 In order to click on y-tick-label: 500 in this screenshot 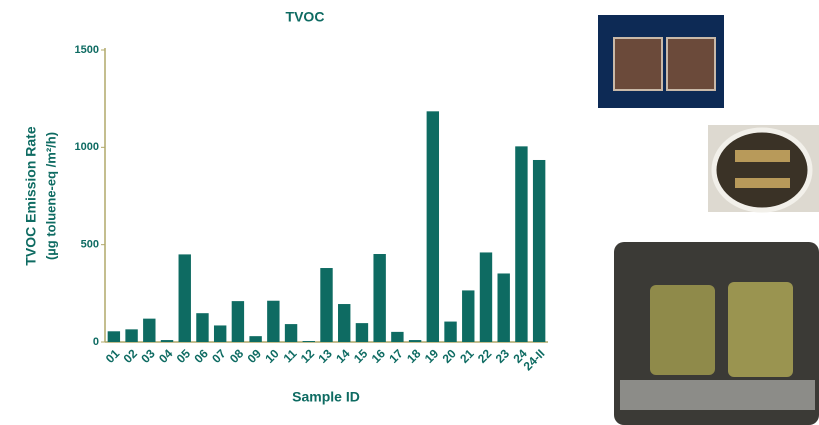, I will do `click(90, 245)`.